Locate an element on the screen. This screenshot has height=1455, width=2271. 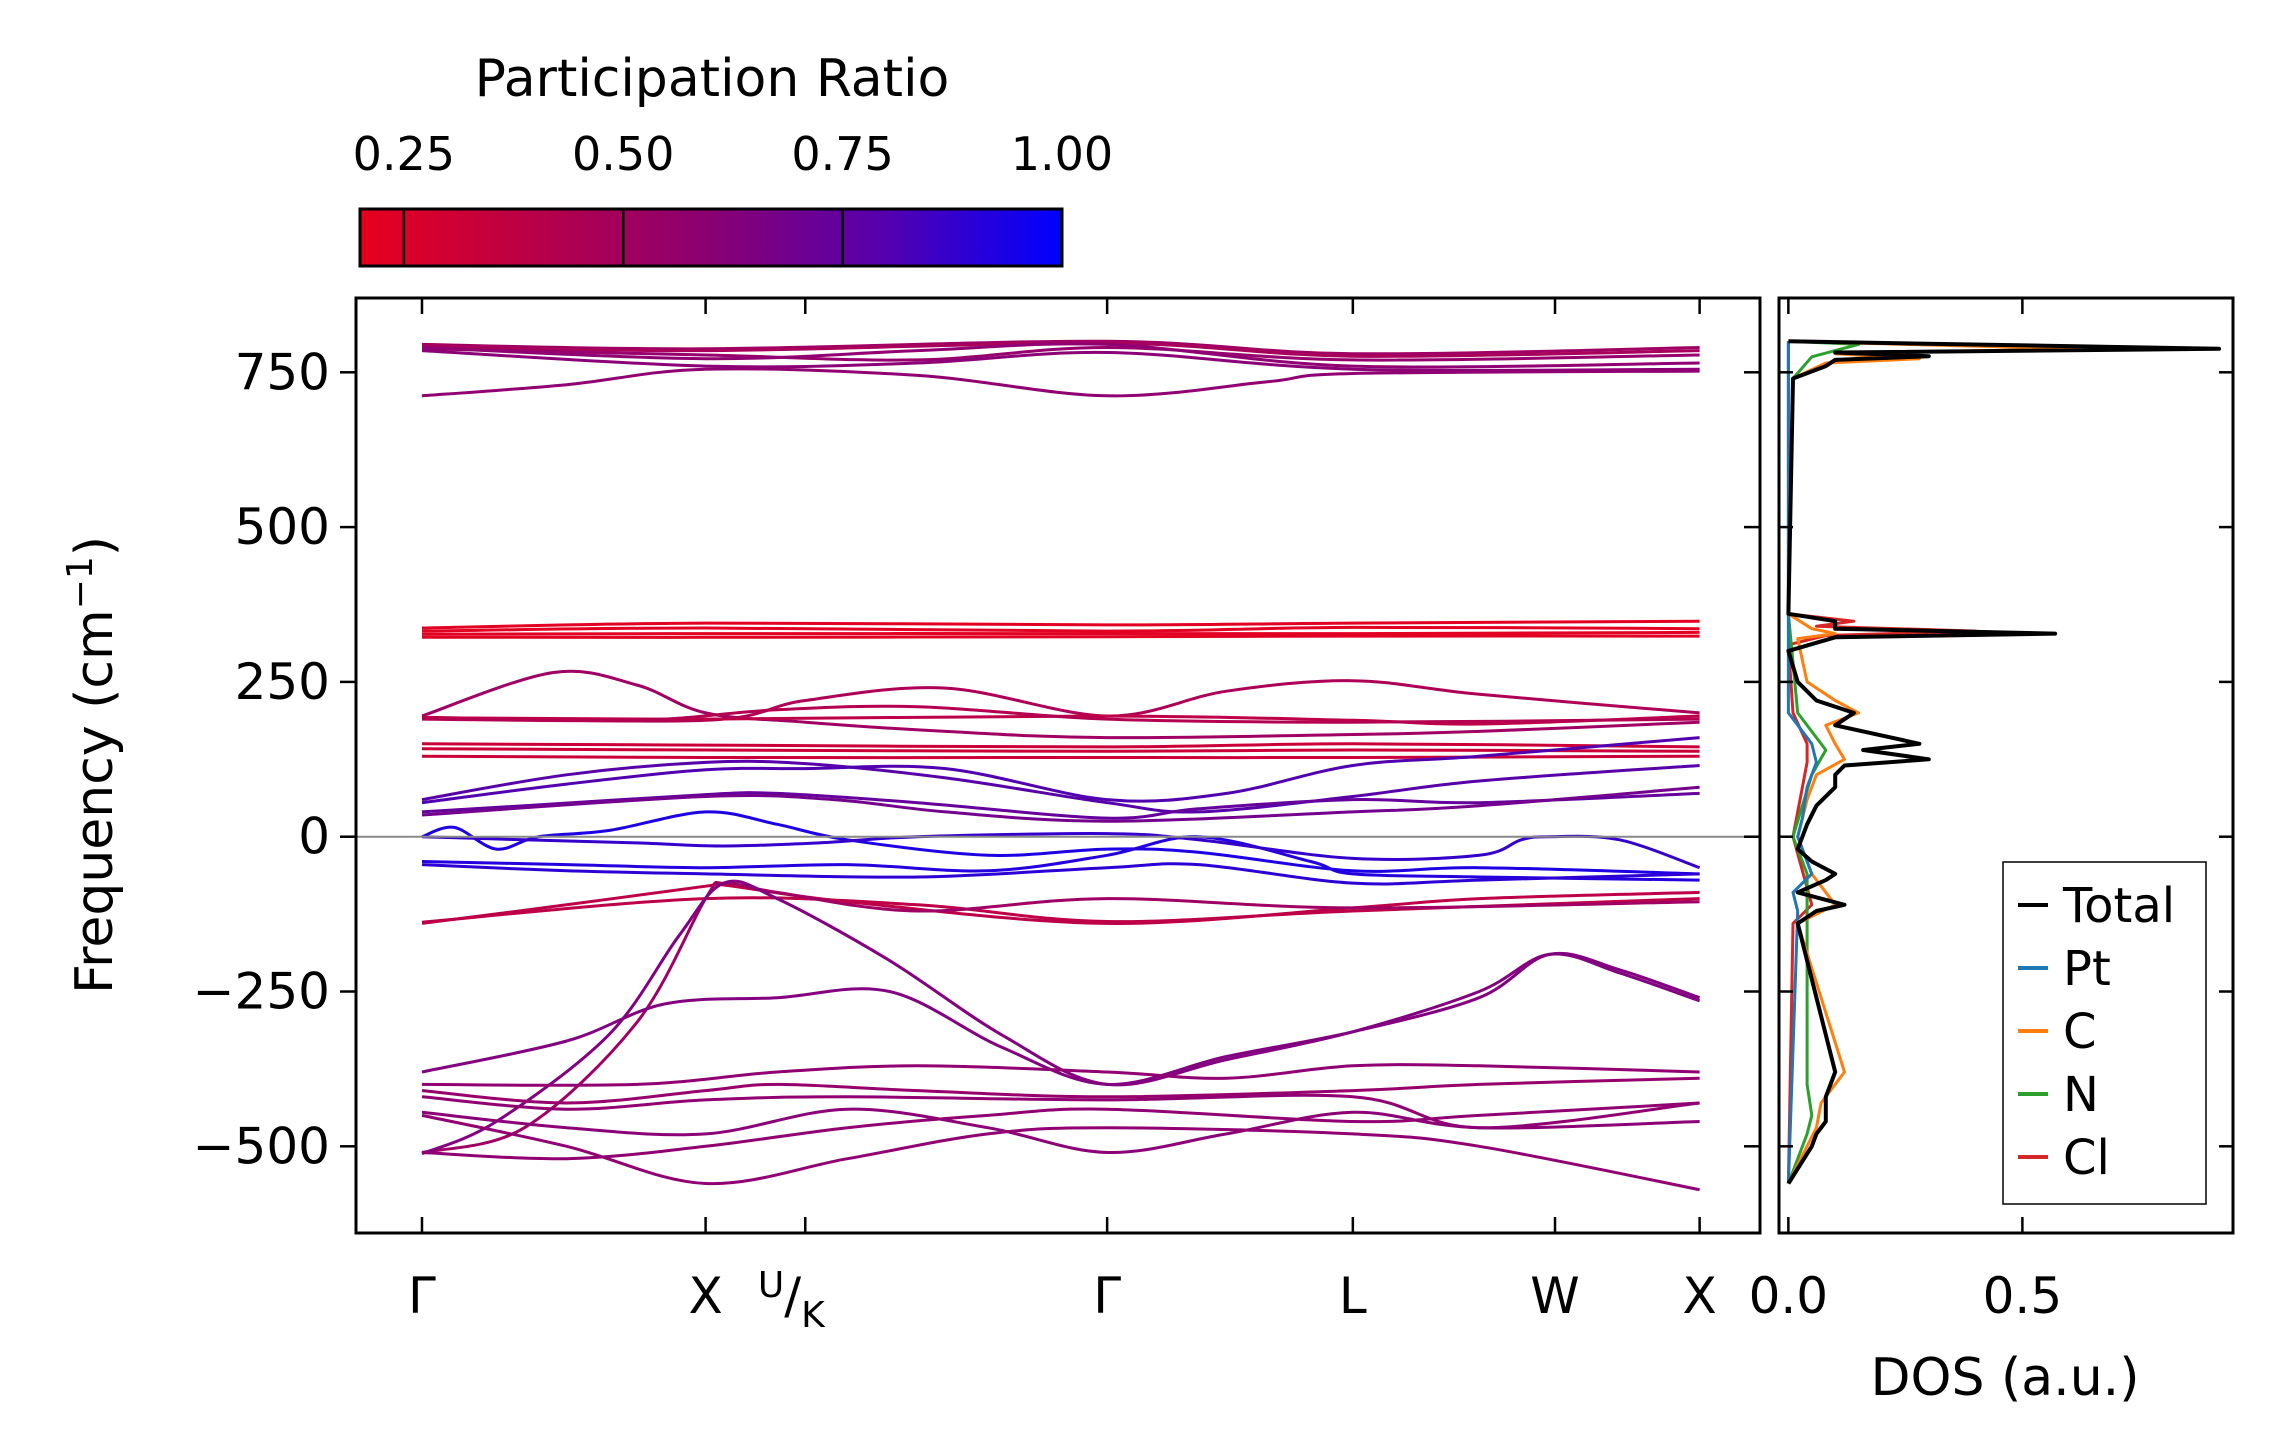
frequency-axis-label: Frequency (cm−1) is located at coordinates (92, 765).